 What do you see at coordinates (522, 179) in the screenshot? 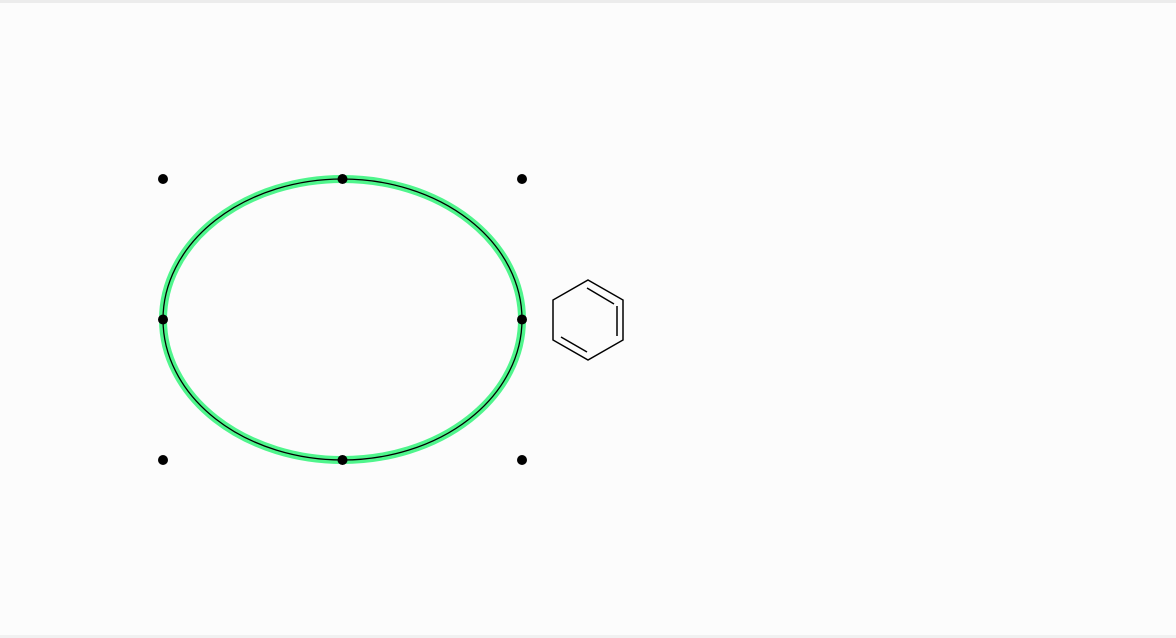
I see `handle-top-right` at bounding box center [522, 179].